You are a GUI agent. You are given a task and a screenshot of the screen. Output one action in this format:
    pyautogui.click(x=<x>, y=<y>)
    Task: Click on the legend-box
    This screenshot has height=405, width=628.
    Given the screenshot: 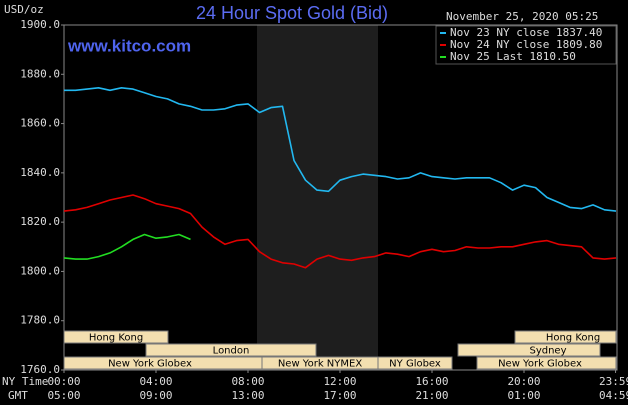 What is the action you would take?
    pyautogui.click(x=526, y=45)
    